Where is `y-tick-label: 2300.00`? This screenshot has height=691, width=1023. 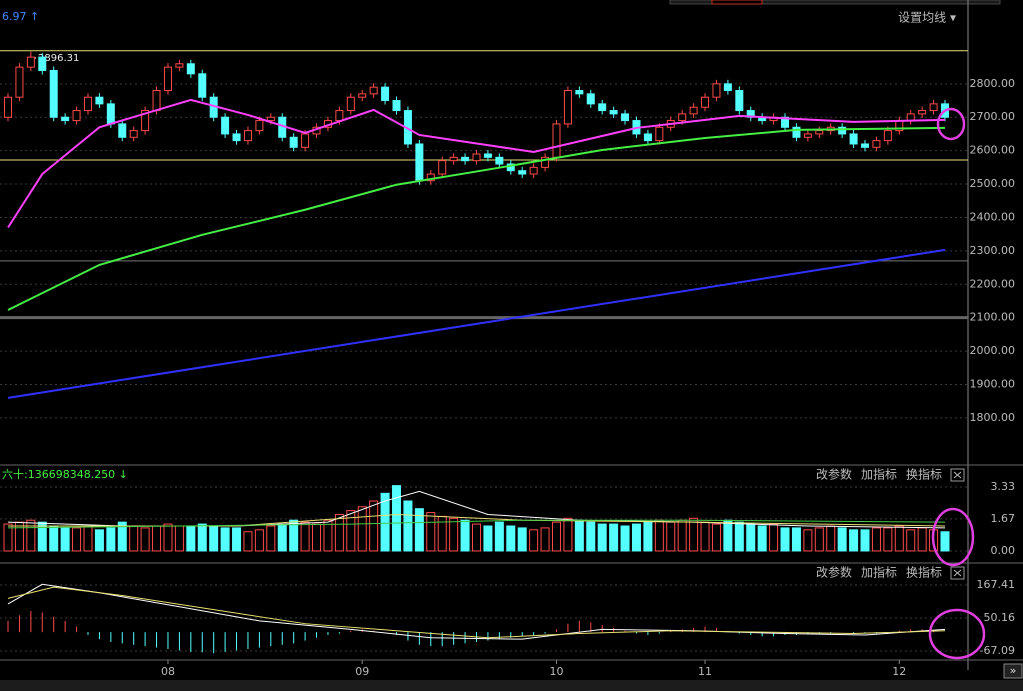
y-tick-label: 2300.00 is located at coordinates (993, 250).